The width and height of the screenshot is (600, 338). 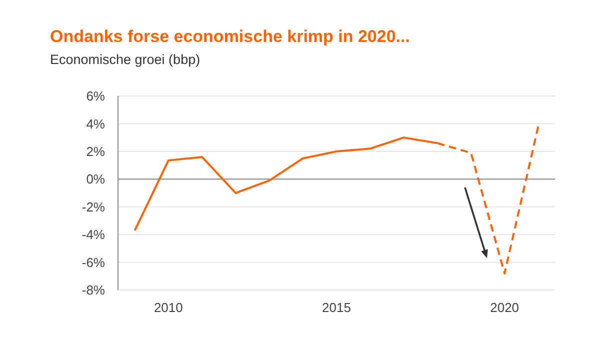 I want to click on y-tick-label: 0%, so click(x=96, y=179).